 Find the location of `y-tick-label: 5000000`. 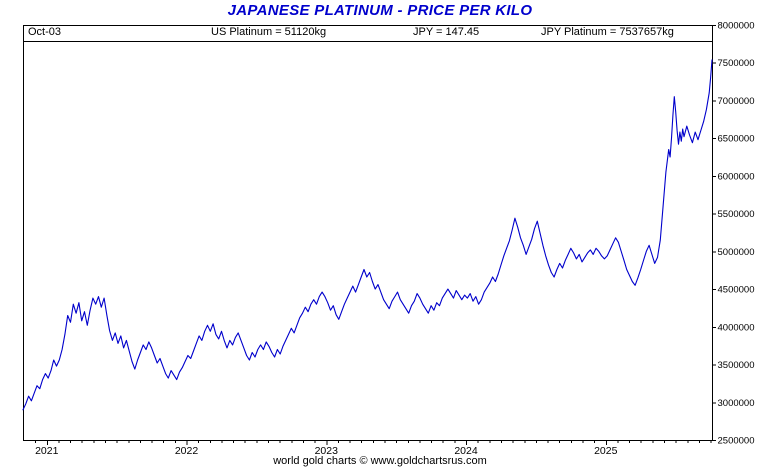

y-tick-label: 5000000 is located at coordinates (736, 252).